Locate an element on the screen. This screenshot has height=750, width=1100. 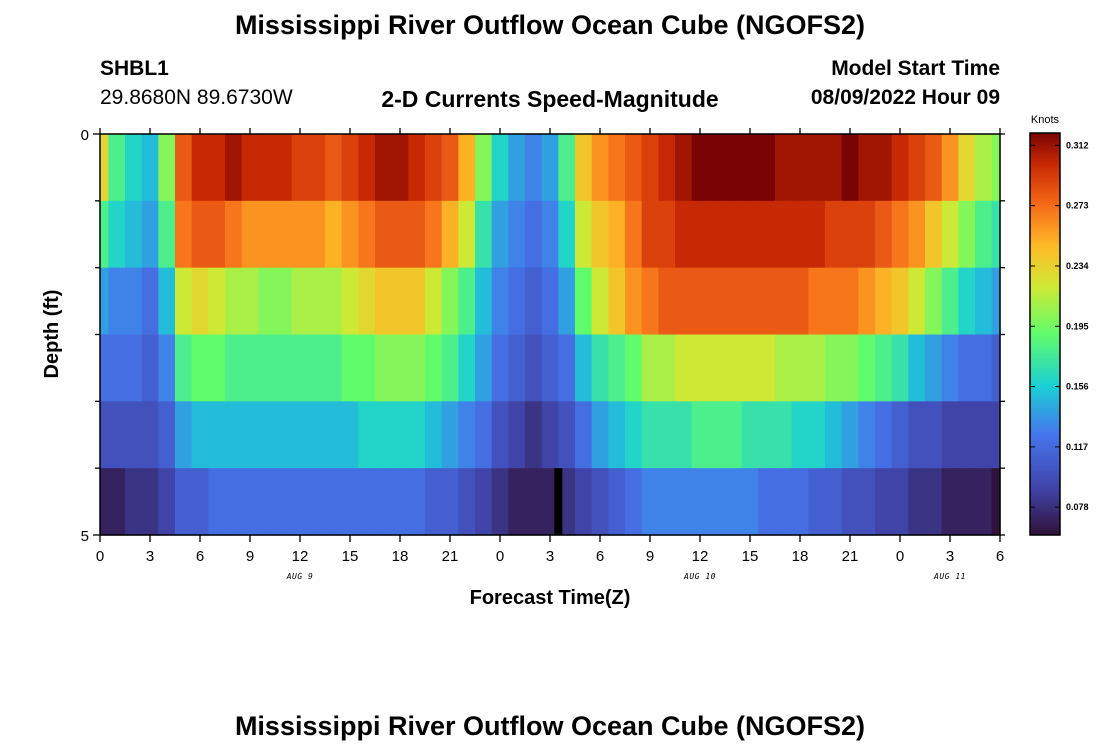
colorbar-tick-label: 0.312 is located at coordinates (1077, 145).